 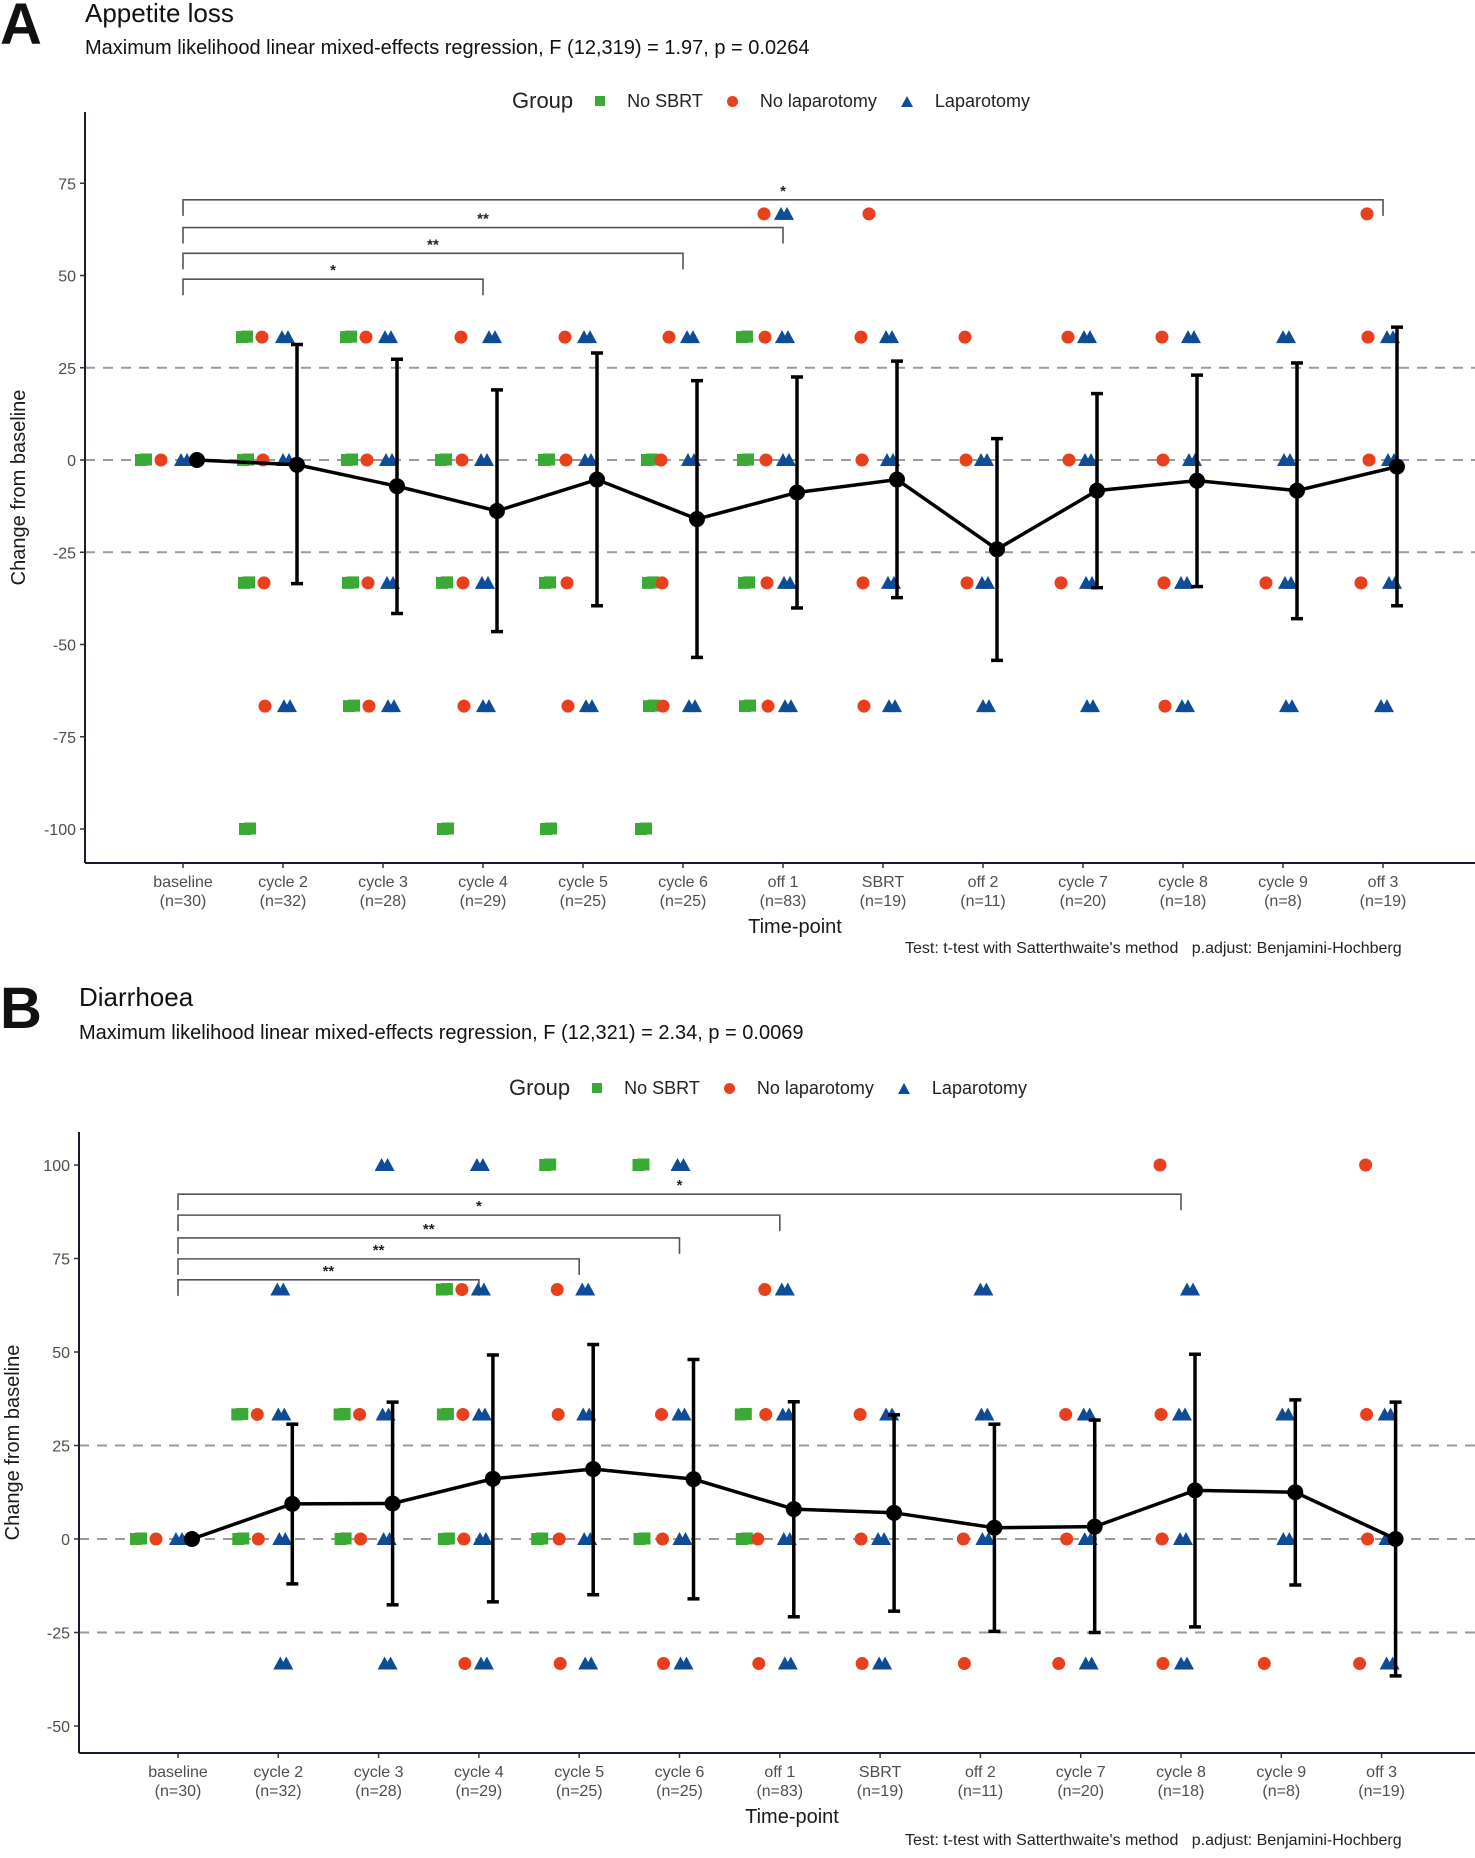 I want to click on x-tick-n-label: (n=32), so click(x=283, y=901).